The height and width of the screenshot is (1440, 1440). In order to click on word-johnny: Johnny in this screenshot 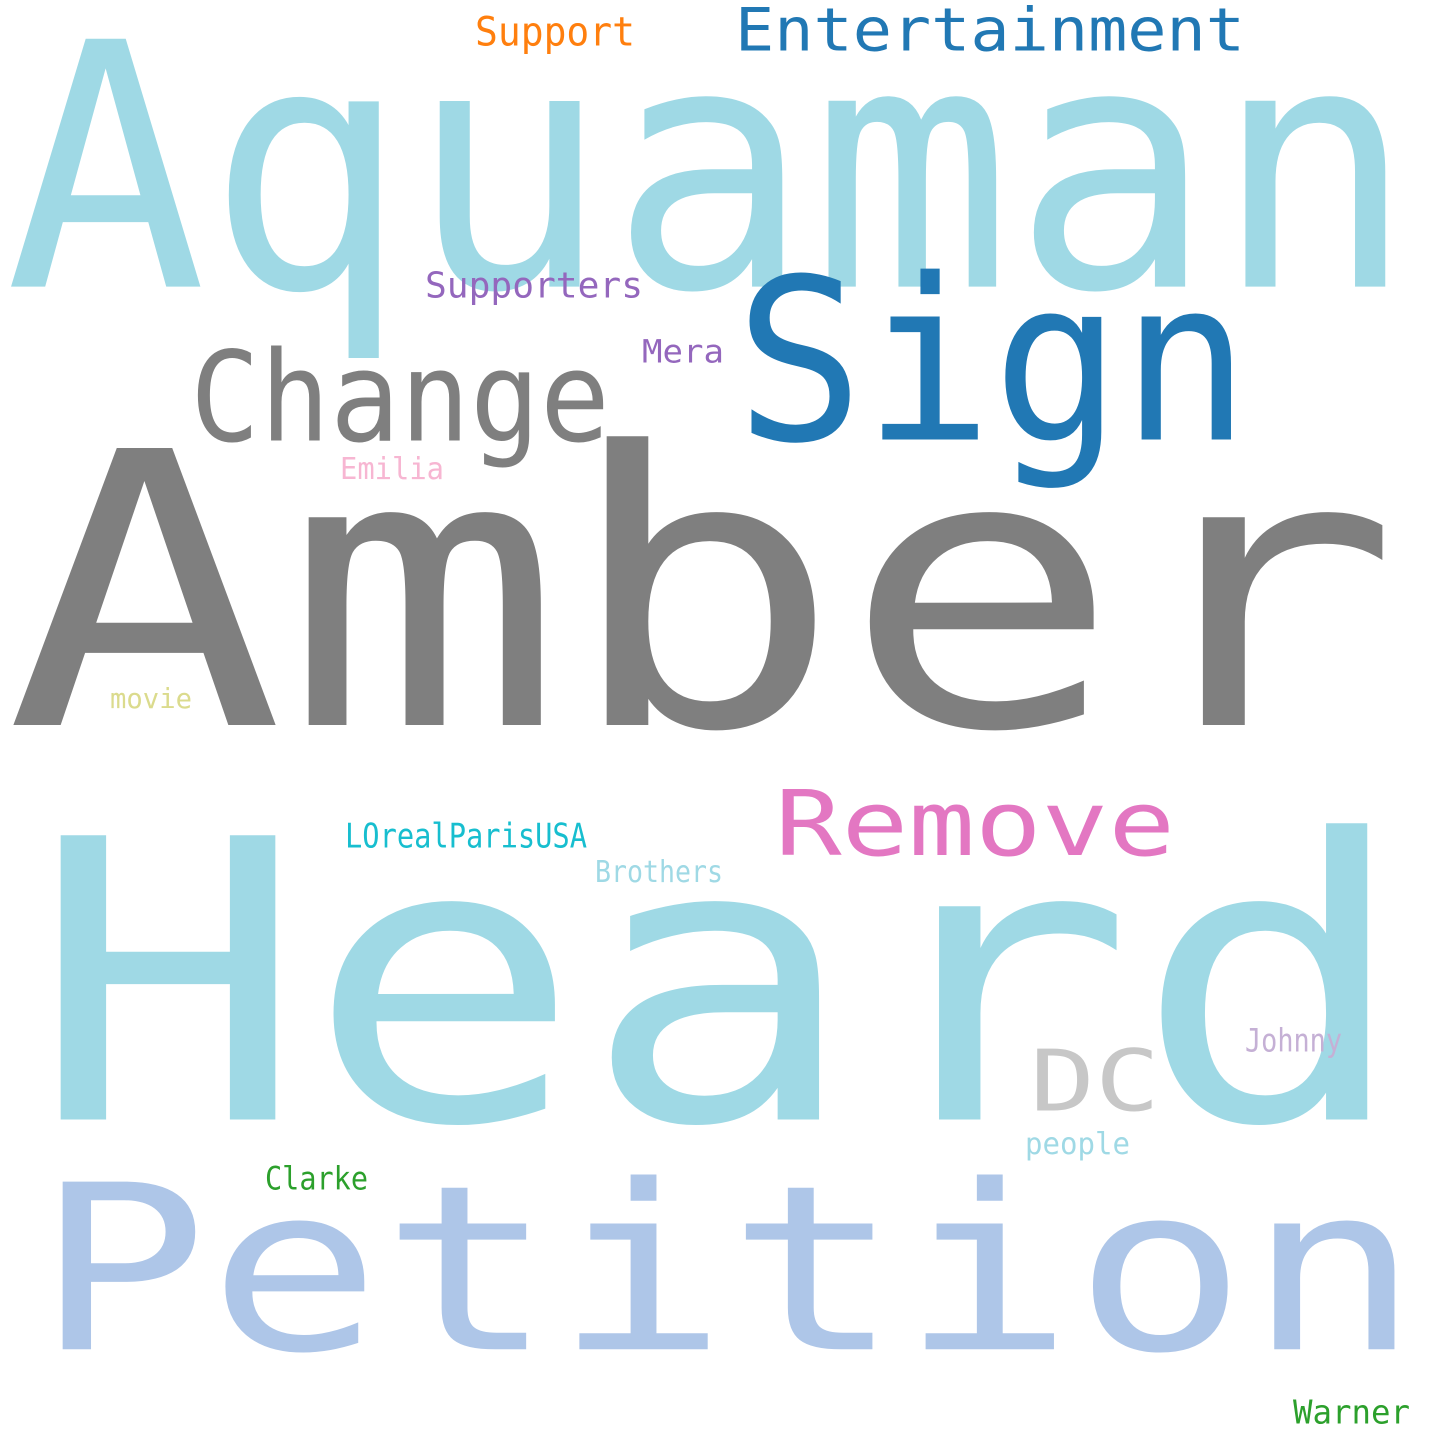, I will do `click(1293, 1041)`.